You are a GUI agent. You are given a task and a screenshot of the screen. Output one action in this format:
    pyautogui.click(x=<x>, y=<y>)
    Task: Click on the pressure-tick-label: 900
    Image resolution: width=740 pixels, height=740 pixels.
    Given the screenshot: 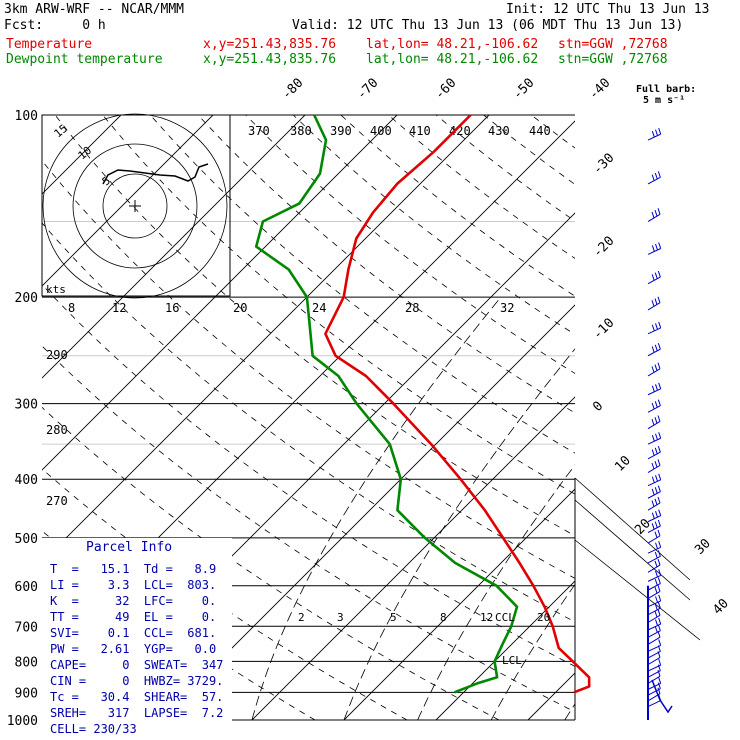 What is the action you would take?
    pyautogui.click(x=26, y=693)
    